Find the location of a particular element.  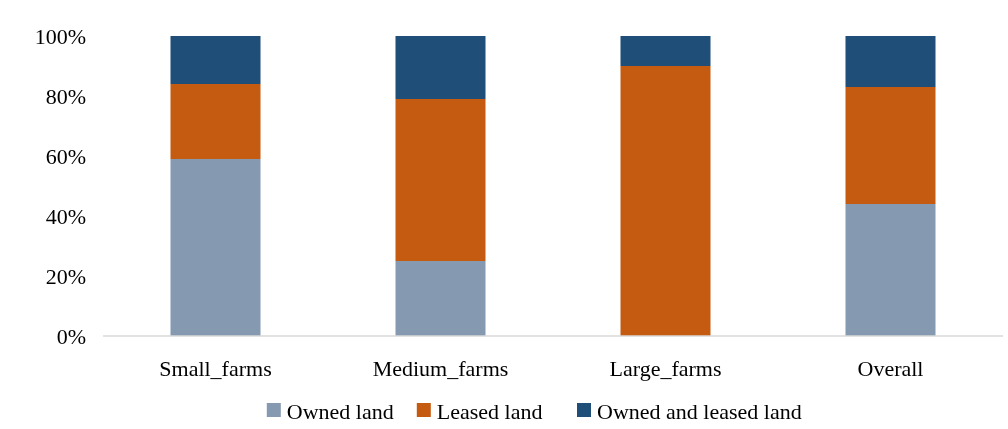

x-tick-label: Medium_farms is located at coordinates (440, 368).